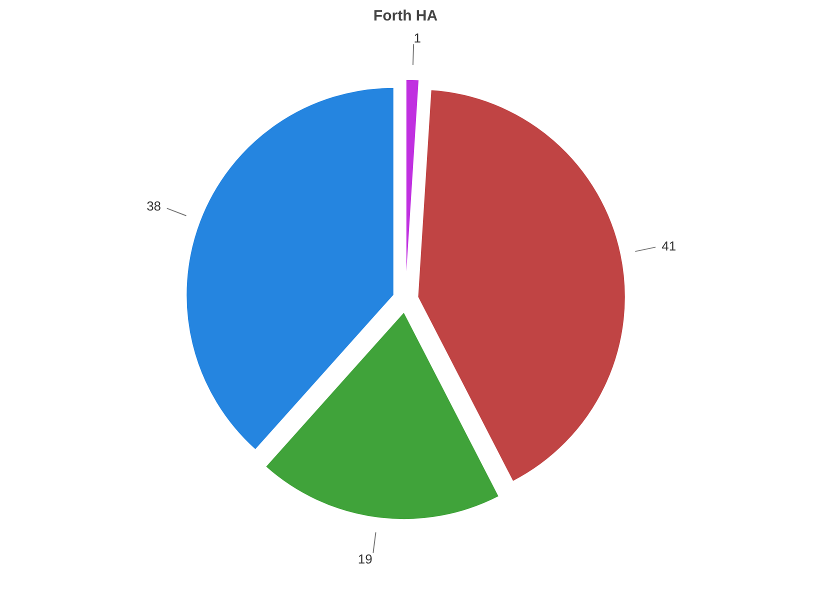 Image resolution: width=823 pixels, height=601 pixels. Describe the element at coordinates (669, 246) in the screenshot. I see `data-label: 41` at that location.